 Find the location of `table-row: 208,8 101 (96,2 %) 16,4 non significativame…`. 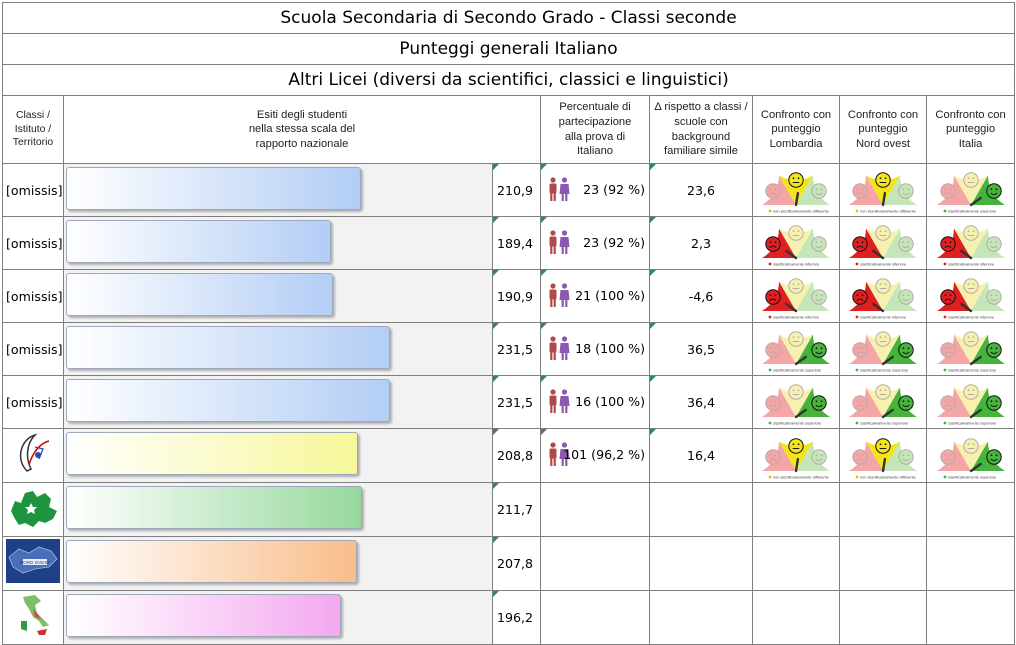

table-row: 208,8 101 (96,2 %) 16,4 non significativame… is located at coordinates (509, 455).